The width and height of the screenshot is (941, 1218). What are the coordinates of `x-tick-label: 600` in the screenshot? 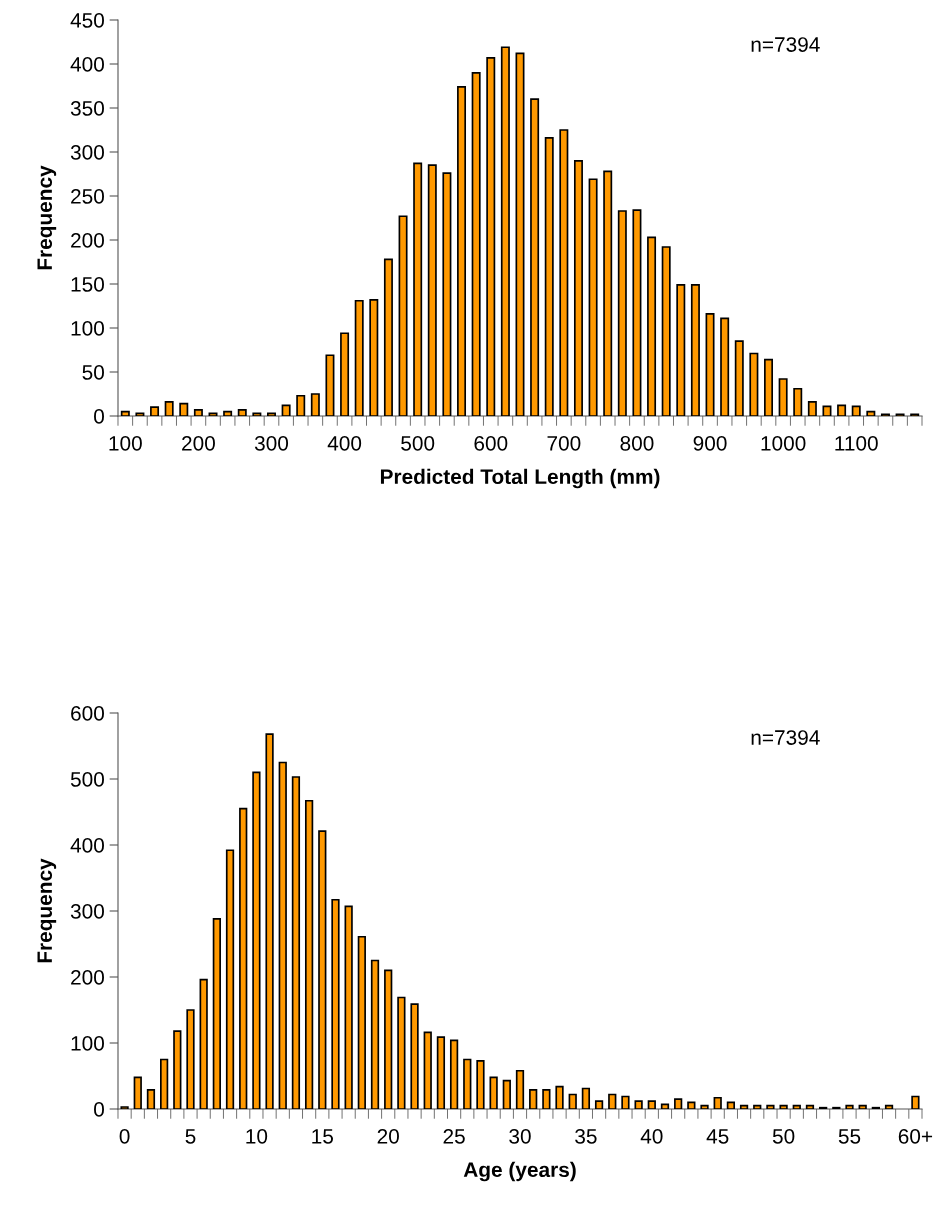 It's located at (491, 443).